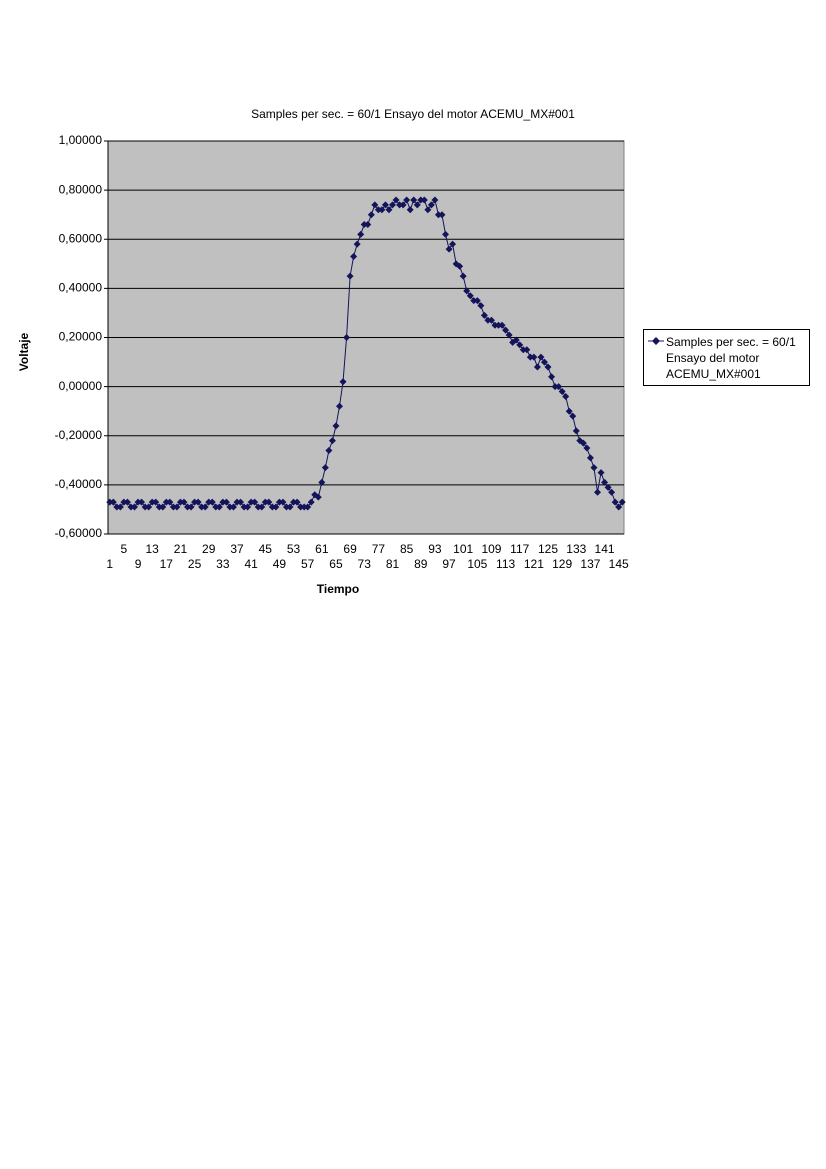 The image size is (826, 1169). Describe the element at coordinates (477, 564) in the screenshot. I see `x-tick-label: 105` at that location.